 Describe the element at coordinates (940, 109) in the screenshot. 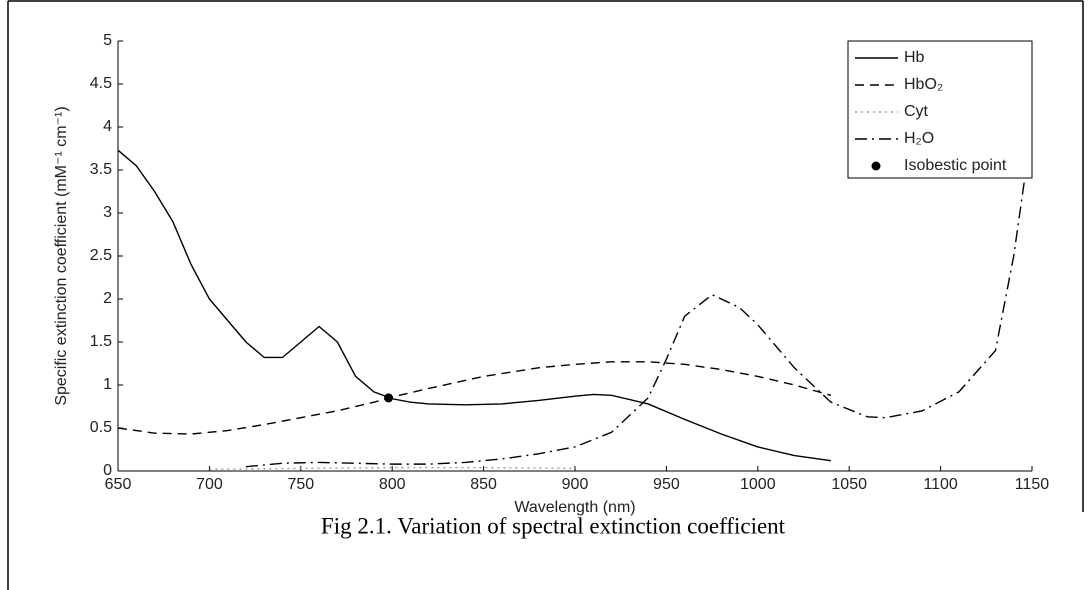

I see `legend-box` at that location.